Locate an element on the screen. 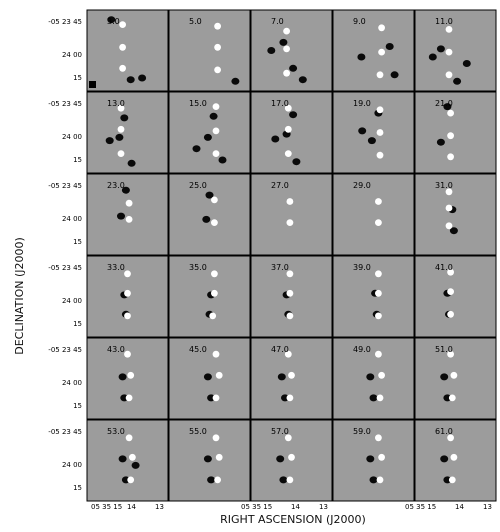 This screenshot has height=532, width=500. channel-panel: 45.0 is located at coordinates (209, 378).